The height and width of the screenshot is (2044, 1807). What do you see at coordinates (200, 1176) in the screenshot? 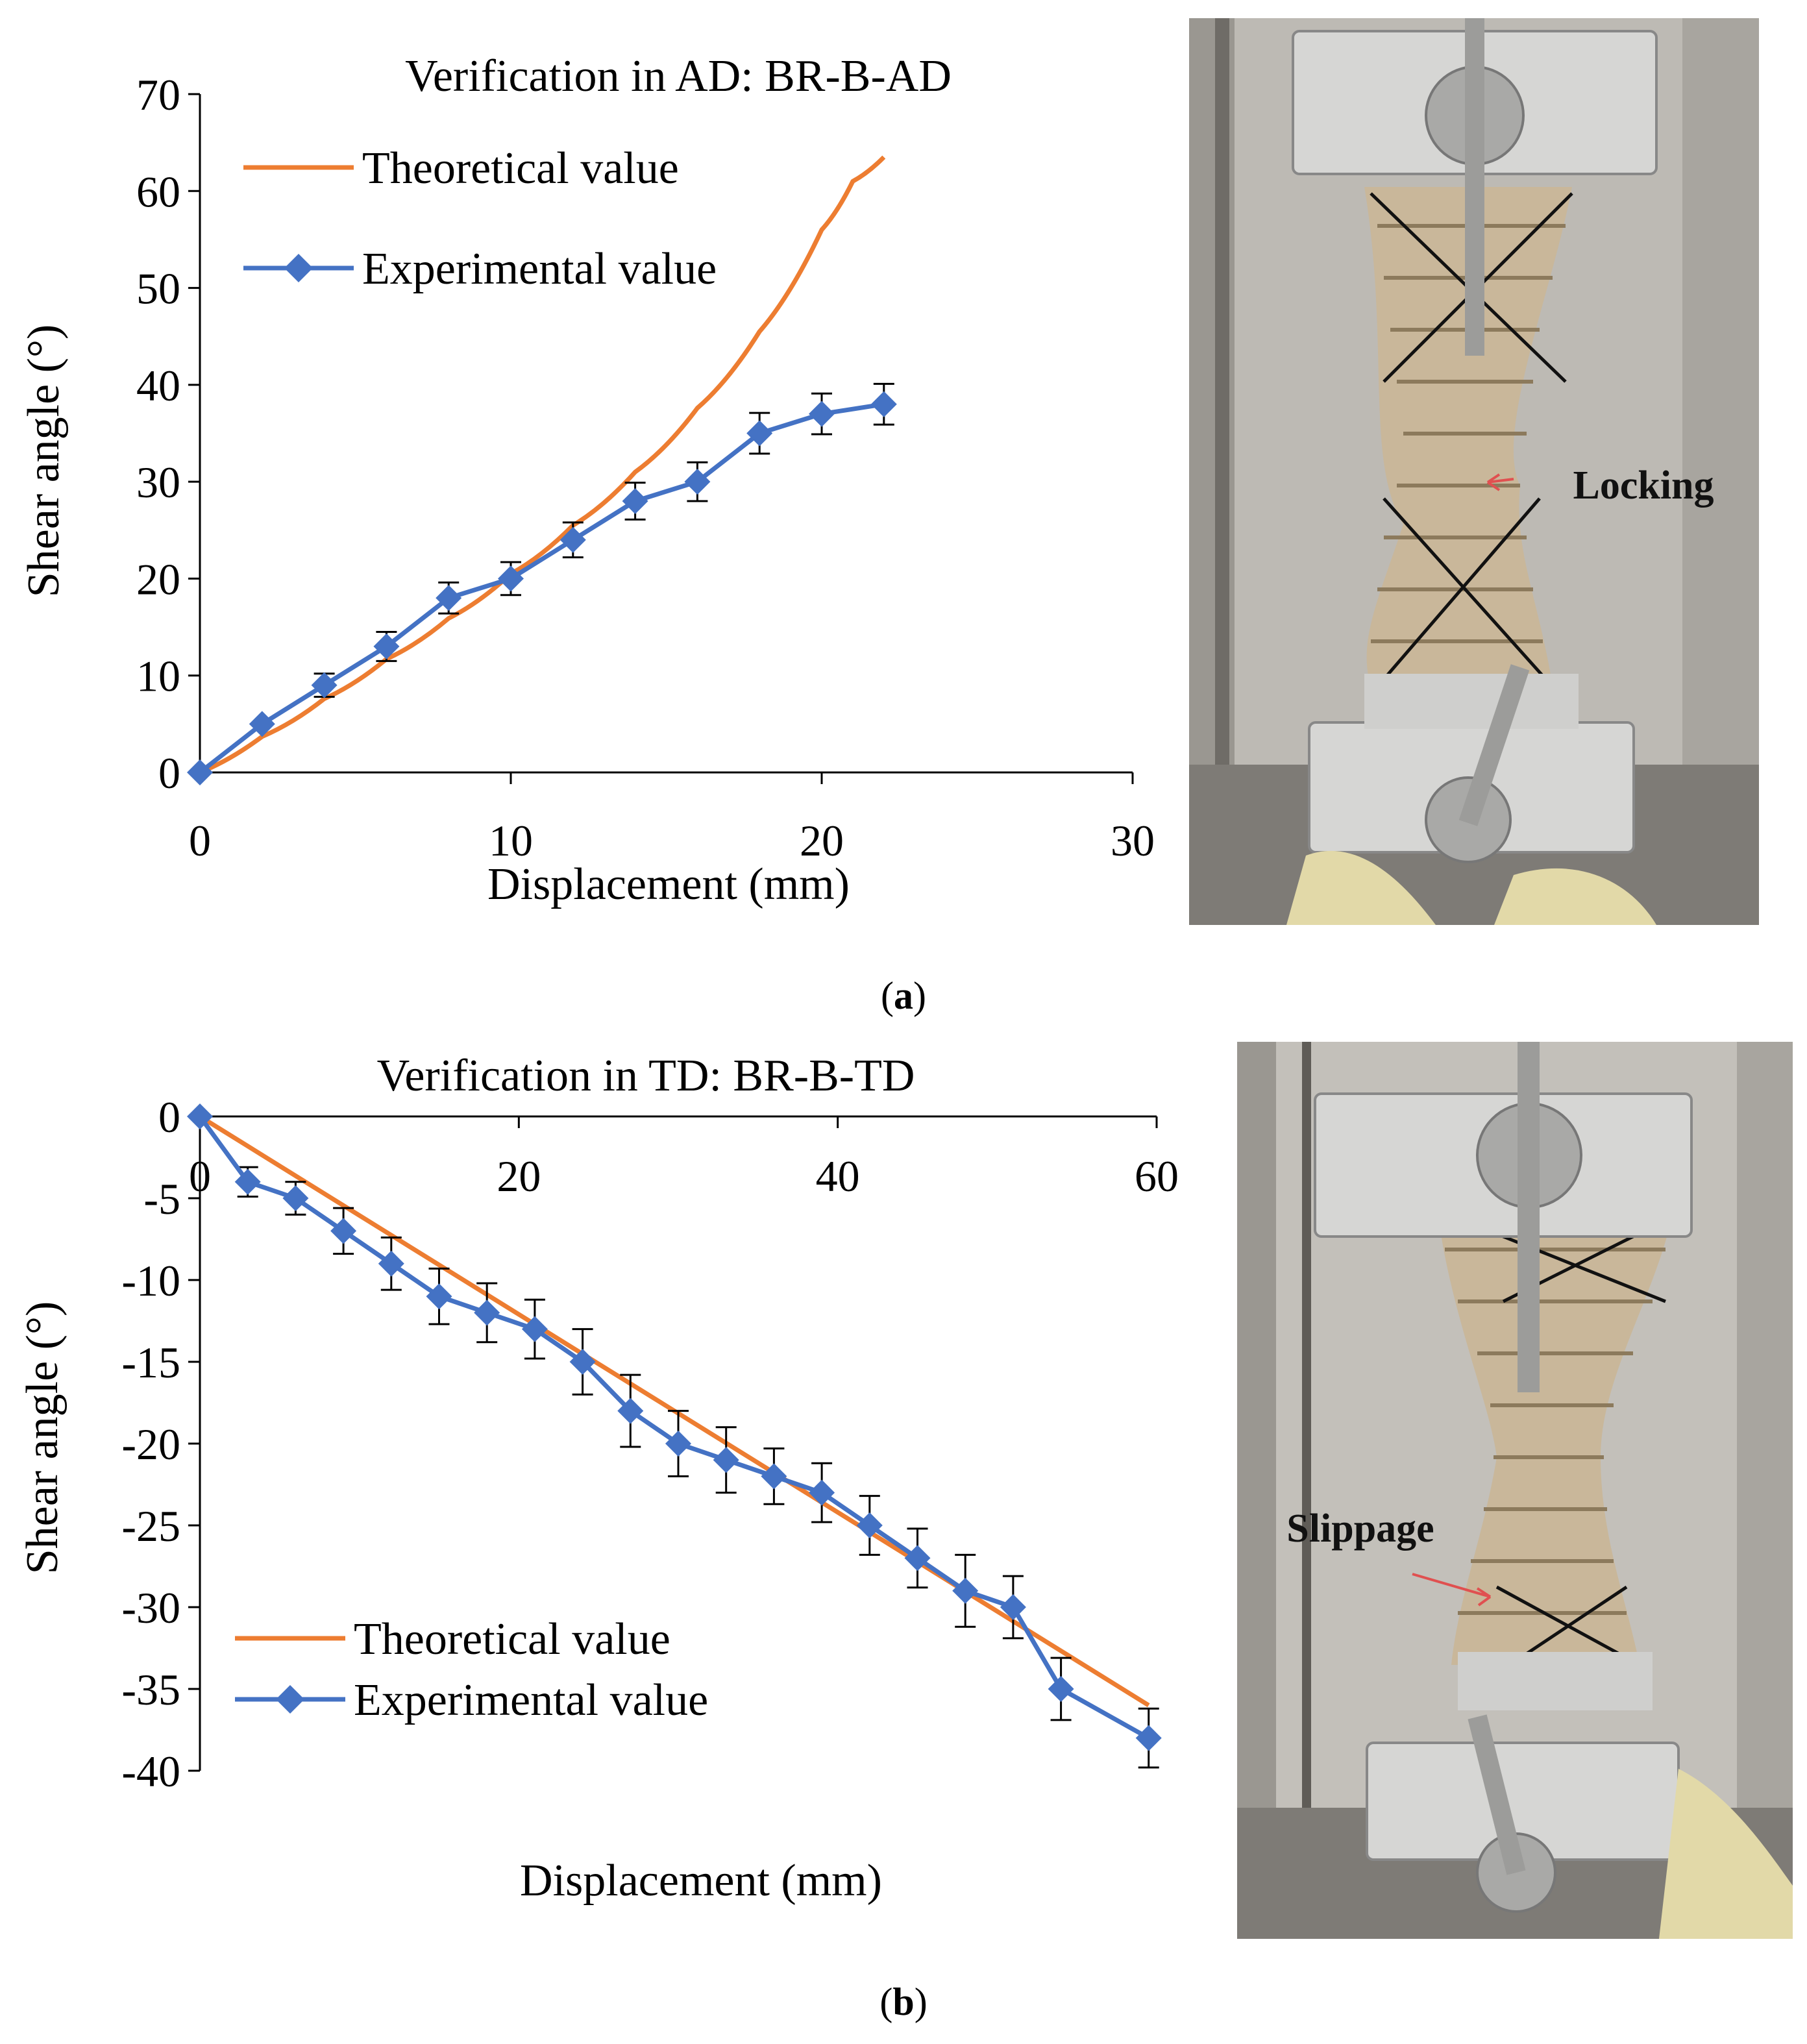
I see `b-x-tick-label: 0` at bounding box center [200, 1176].